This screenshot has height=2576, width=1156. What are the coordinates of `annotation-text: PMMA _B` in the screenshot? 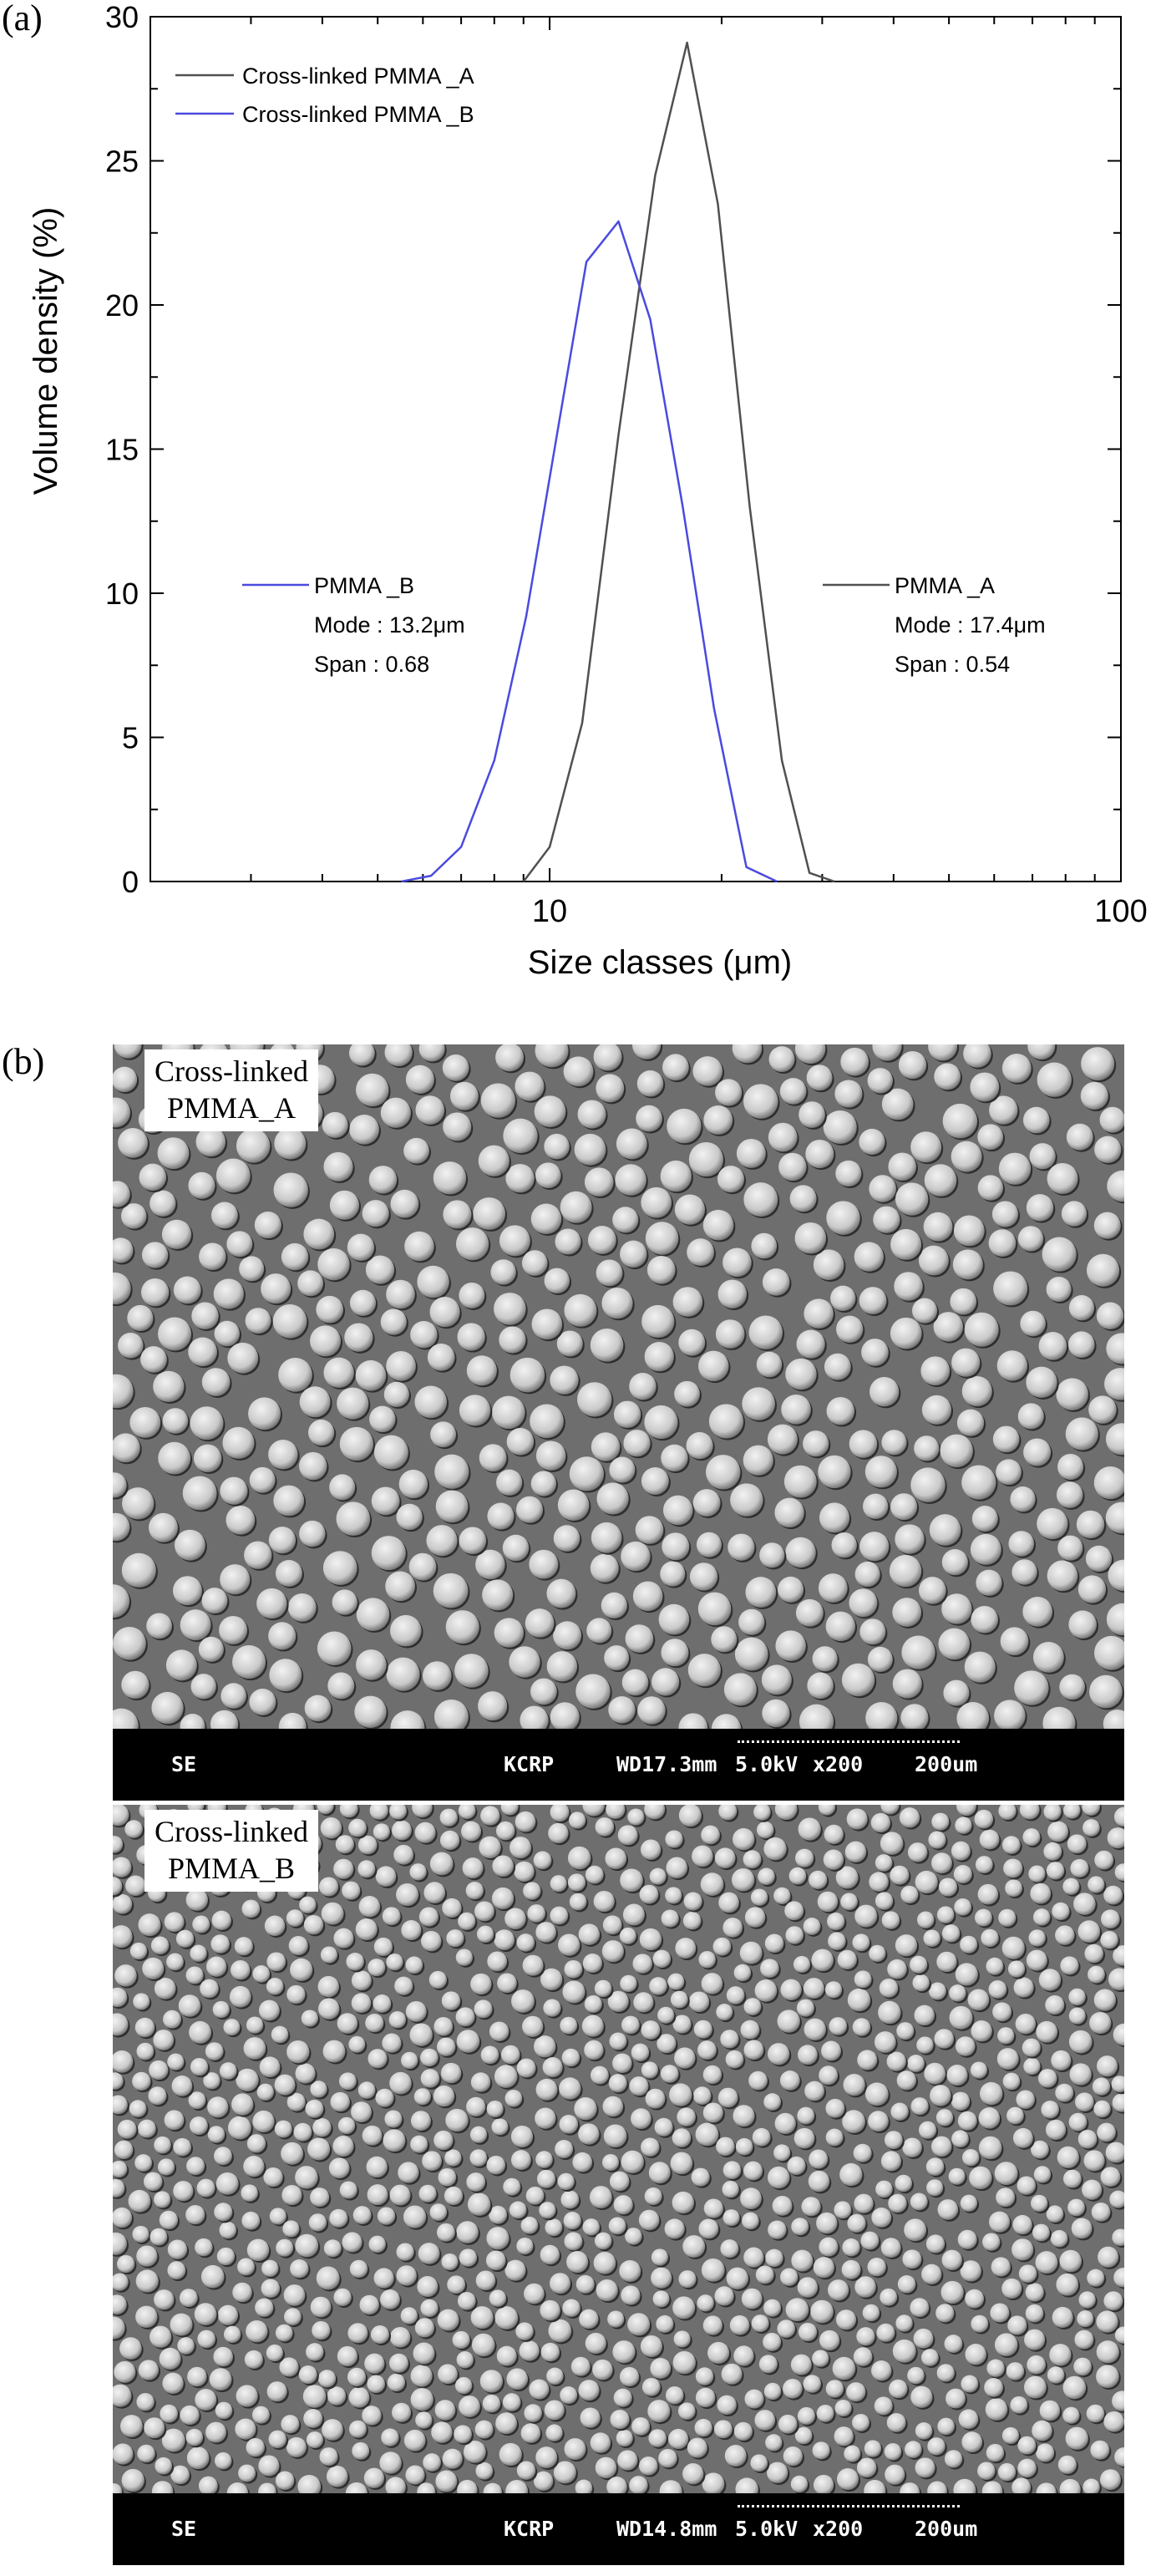 It's located at (364, 585).